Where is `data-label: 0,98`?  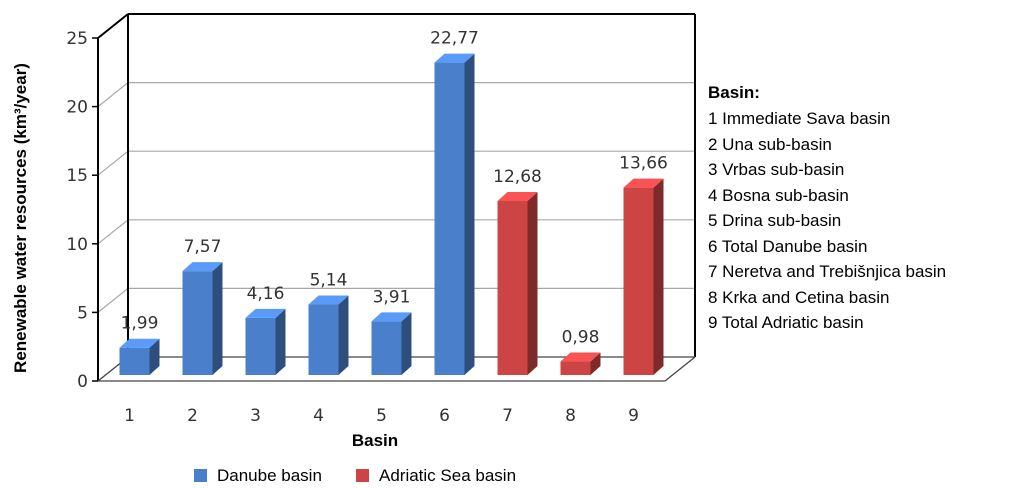
data-label: 0,98 is located at coordinates (581, 338).